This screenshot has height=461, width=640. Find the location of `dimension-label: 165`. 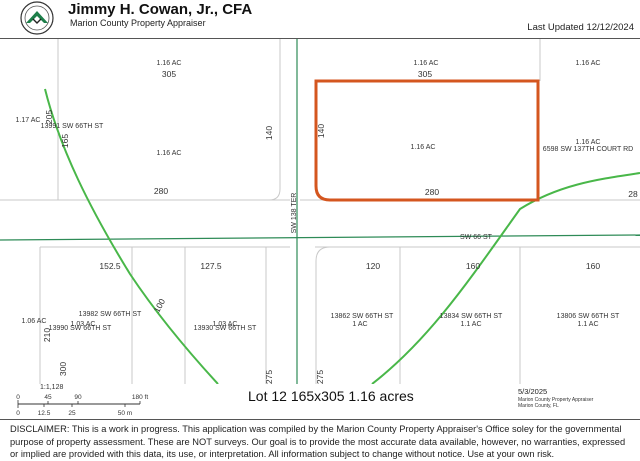

dimension-label: 165 is located at coordinates (65, 141).